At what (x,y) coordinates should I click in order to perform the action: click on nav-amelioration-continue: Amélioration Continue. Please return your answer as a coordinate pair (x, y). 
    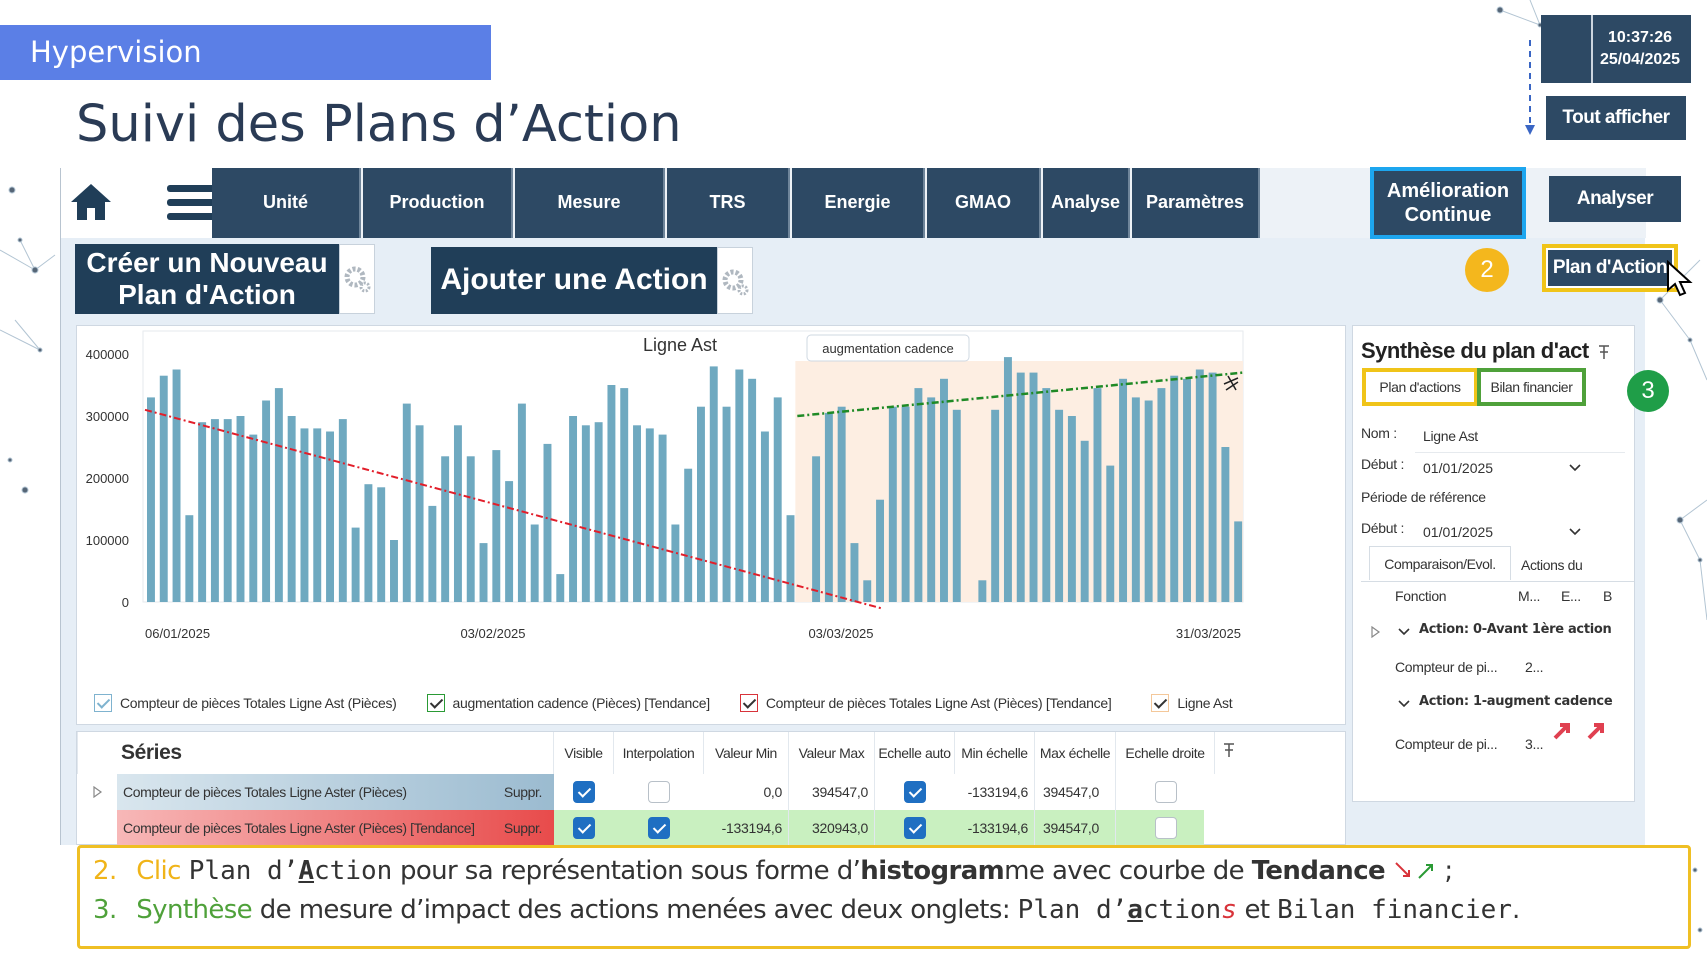
    Looking at the image, I should click on (1448, 203).